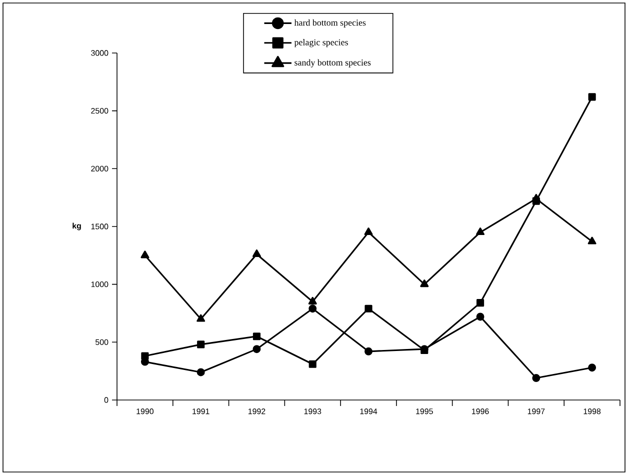 Image resolution: width=628 pixels, height=475 pixels. Describe the element at coordinates (330, 23) in the screenshot. I see `legend-label: hard bottom species` at that location.